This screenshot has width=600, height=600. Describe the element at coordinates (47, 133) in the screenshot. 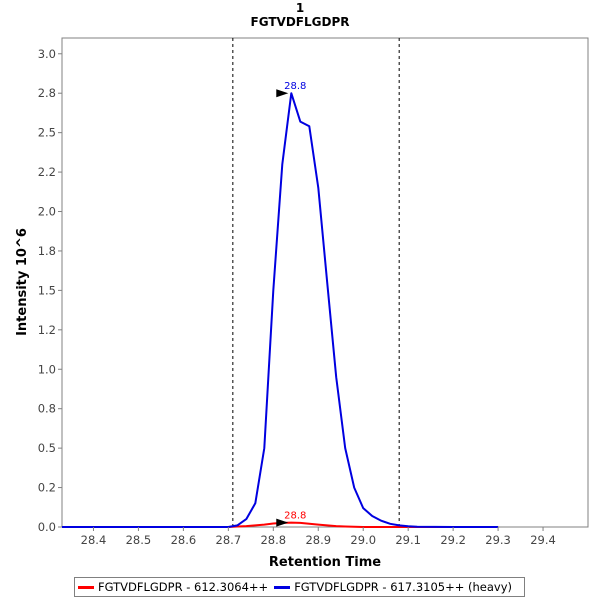

I see `y-tick-label-10: 2.5` at that location.